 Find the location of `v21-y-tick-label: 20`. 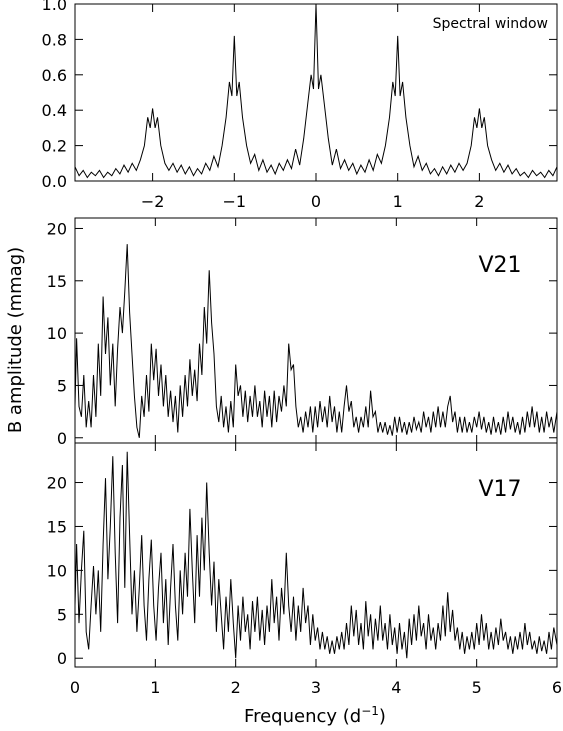

v21-y-tick-label: 20 is located at coordinates (57, 228).